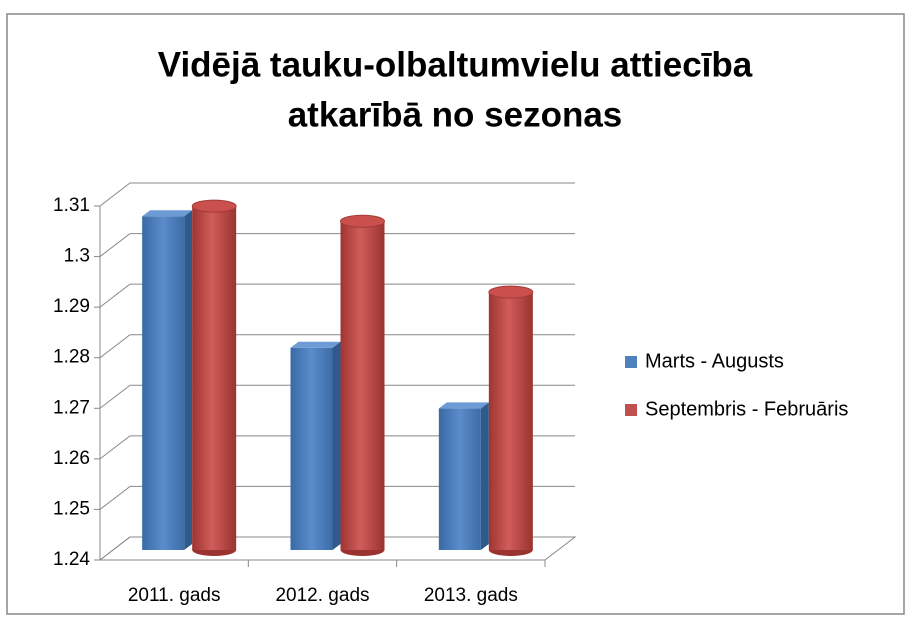  I want to click on chart-title: Vidējā tauku-olbaltumvielu attiecība, so click(455, 64).